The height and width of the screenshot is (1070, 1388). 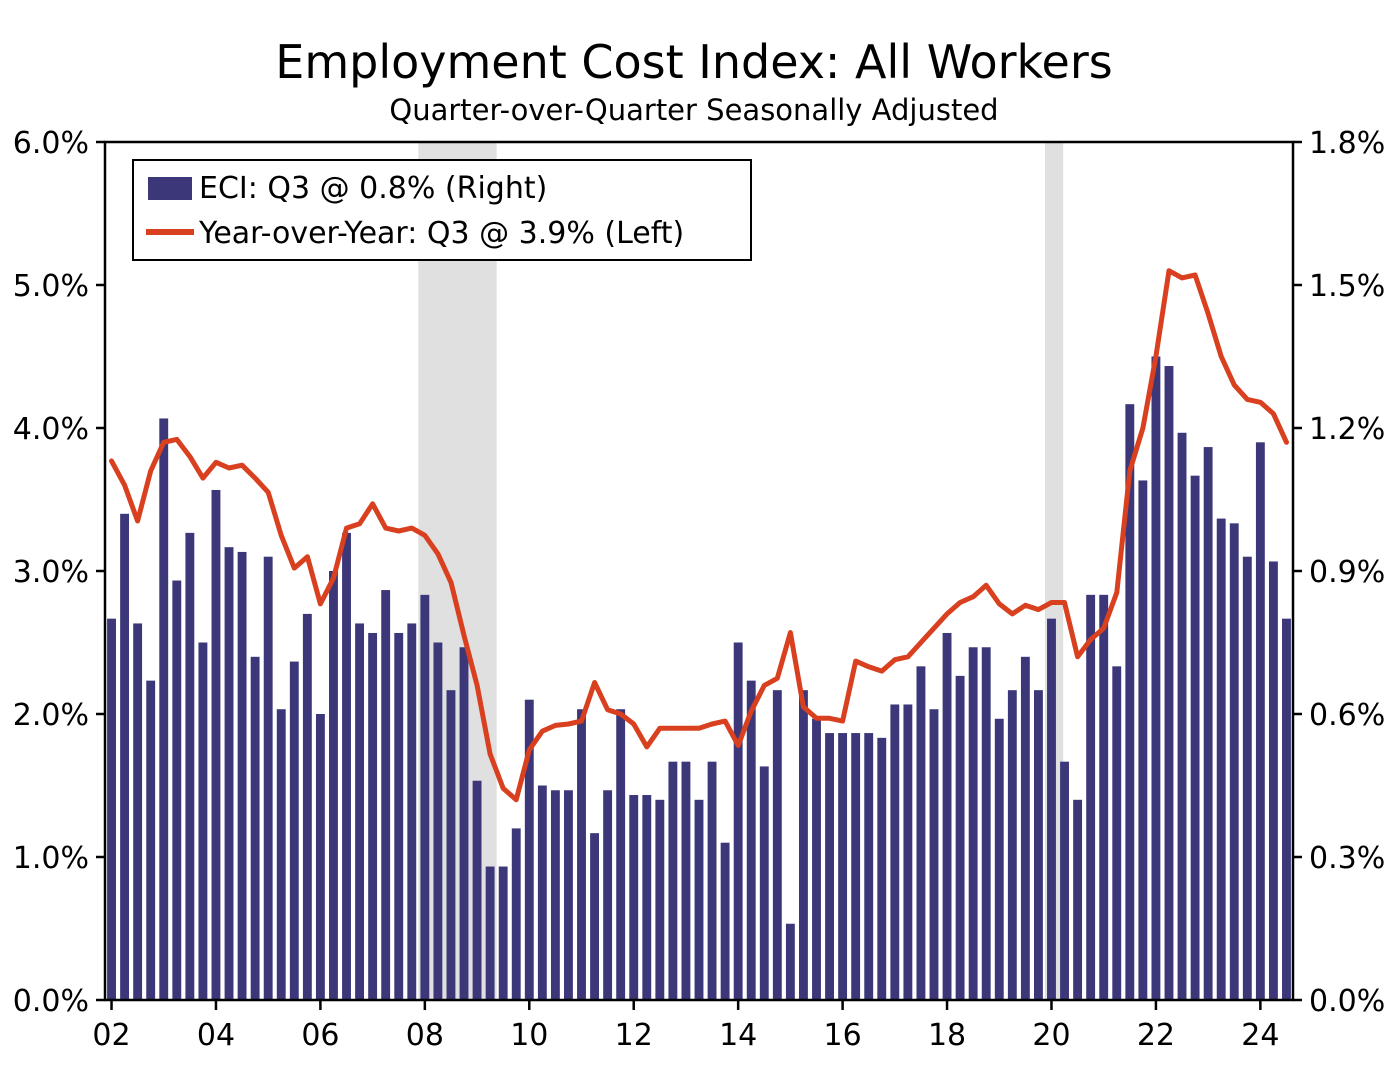 What do you see at coordinates (457, 571) in the screenshot?
I see `recession-band` at bounding box center [457, 571].